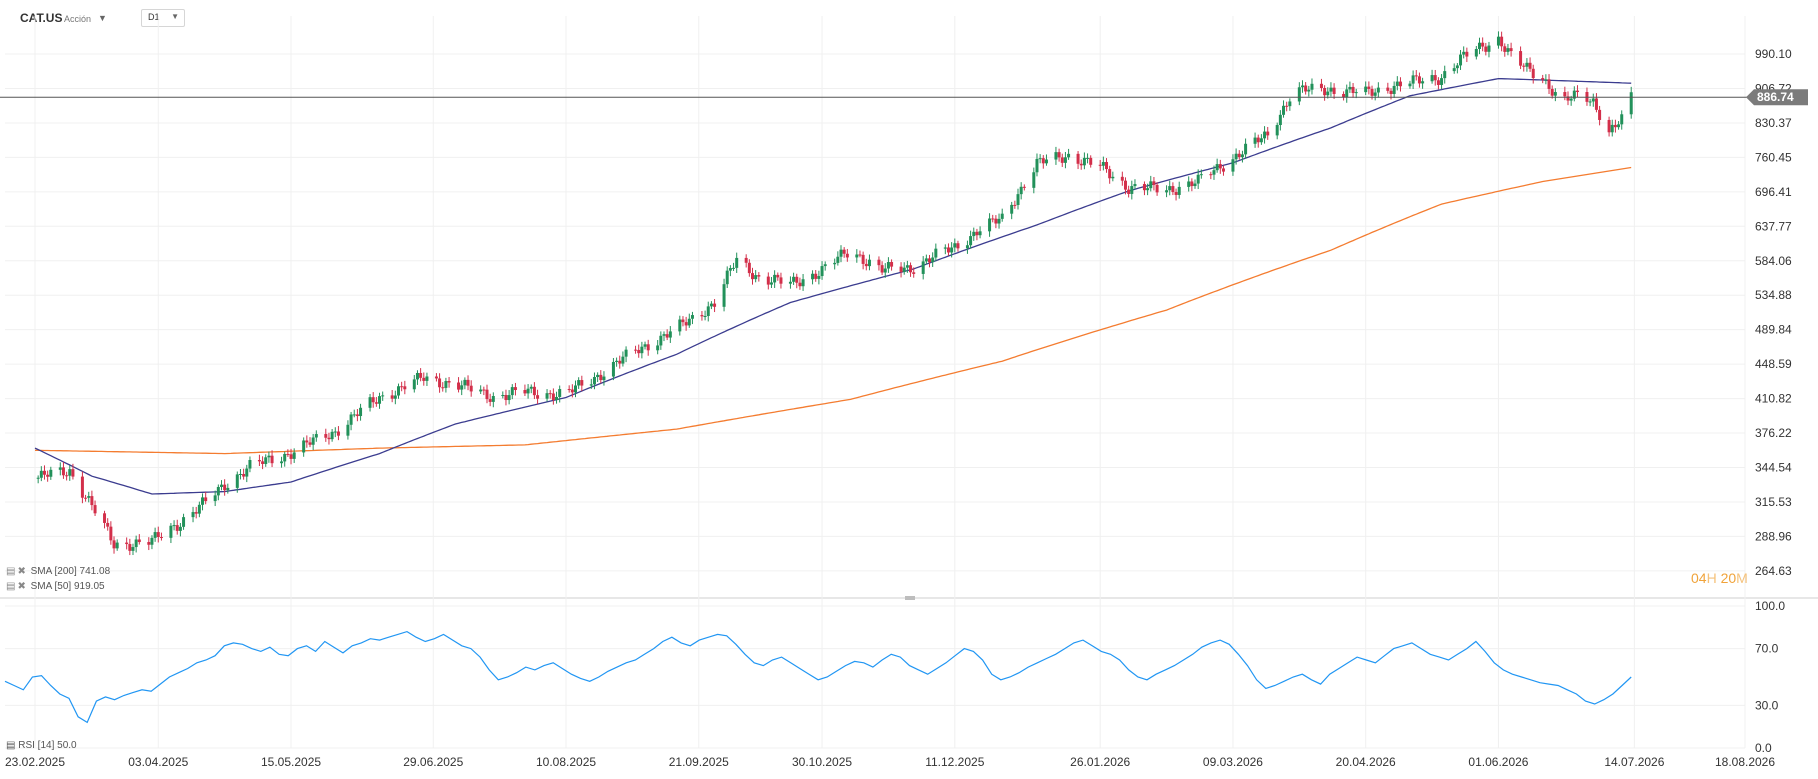 The height and width of the screenshot is (779, 1818). Describe the element at coordinates (158, 762) in the screenshot. I see `time-tick-label: 03.04.2025` at that location.